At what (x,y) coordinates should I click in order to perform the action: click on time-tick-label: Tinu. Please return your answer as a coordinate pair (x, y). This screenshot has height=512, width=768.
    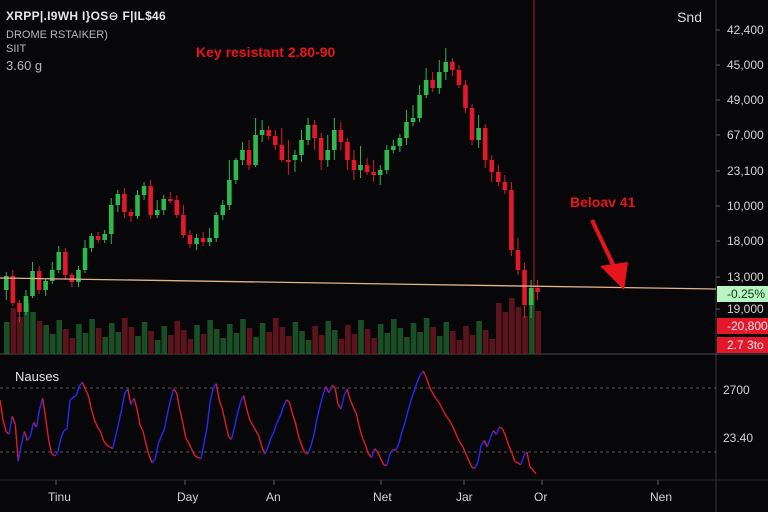
    Looking at the image, I should click on (59, 497).